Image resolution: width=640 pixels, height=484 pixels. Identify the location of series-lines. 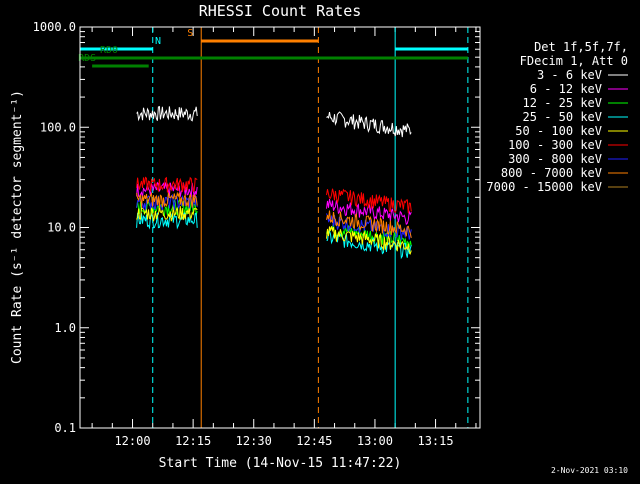
(274, 182).